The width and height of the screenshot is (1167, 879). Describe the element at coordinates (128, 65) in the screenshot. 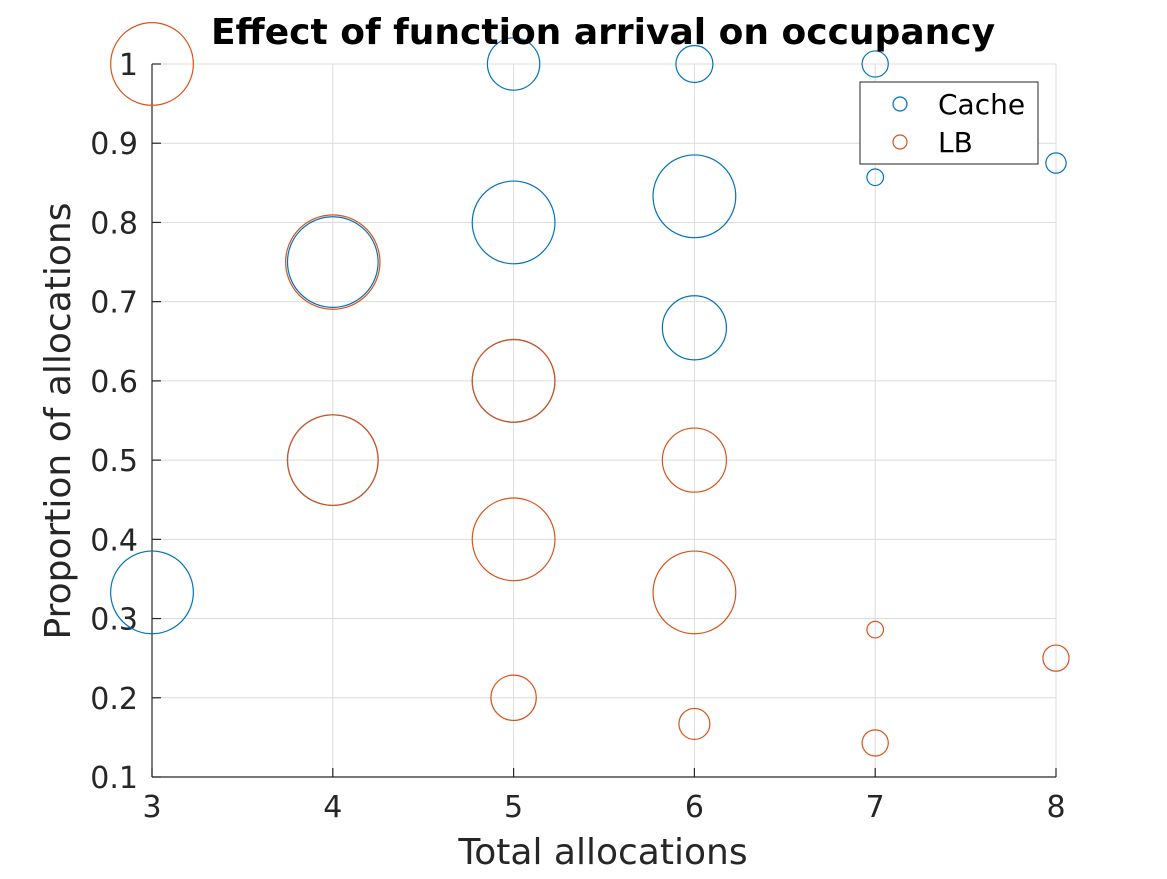

I see `y-tick-label: 1` at that location.